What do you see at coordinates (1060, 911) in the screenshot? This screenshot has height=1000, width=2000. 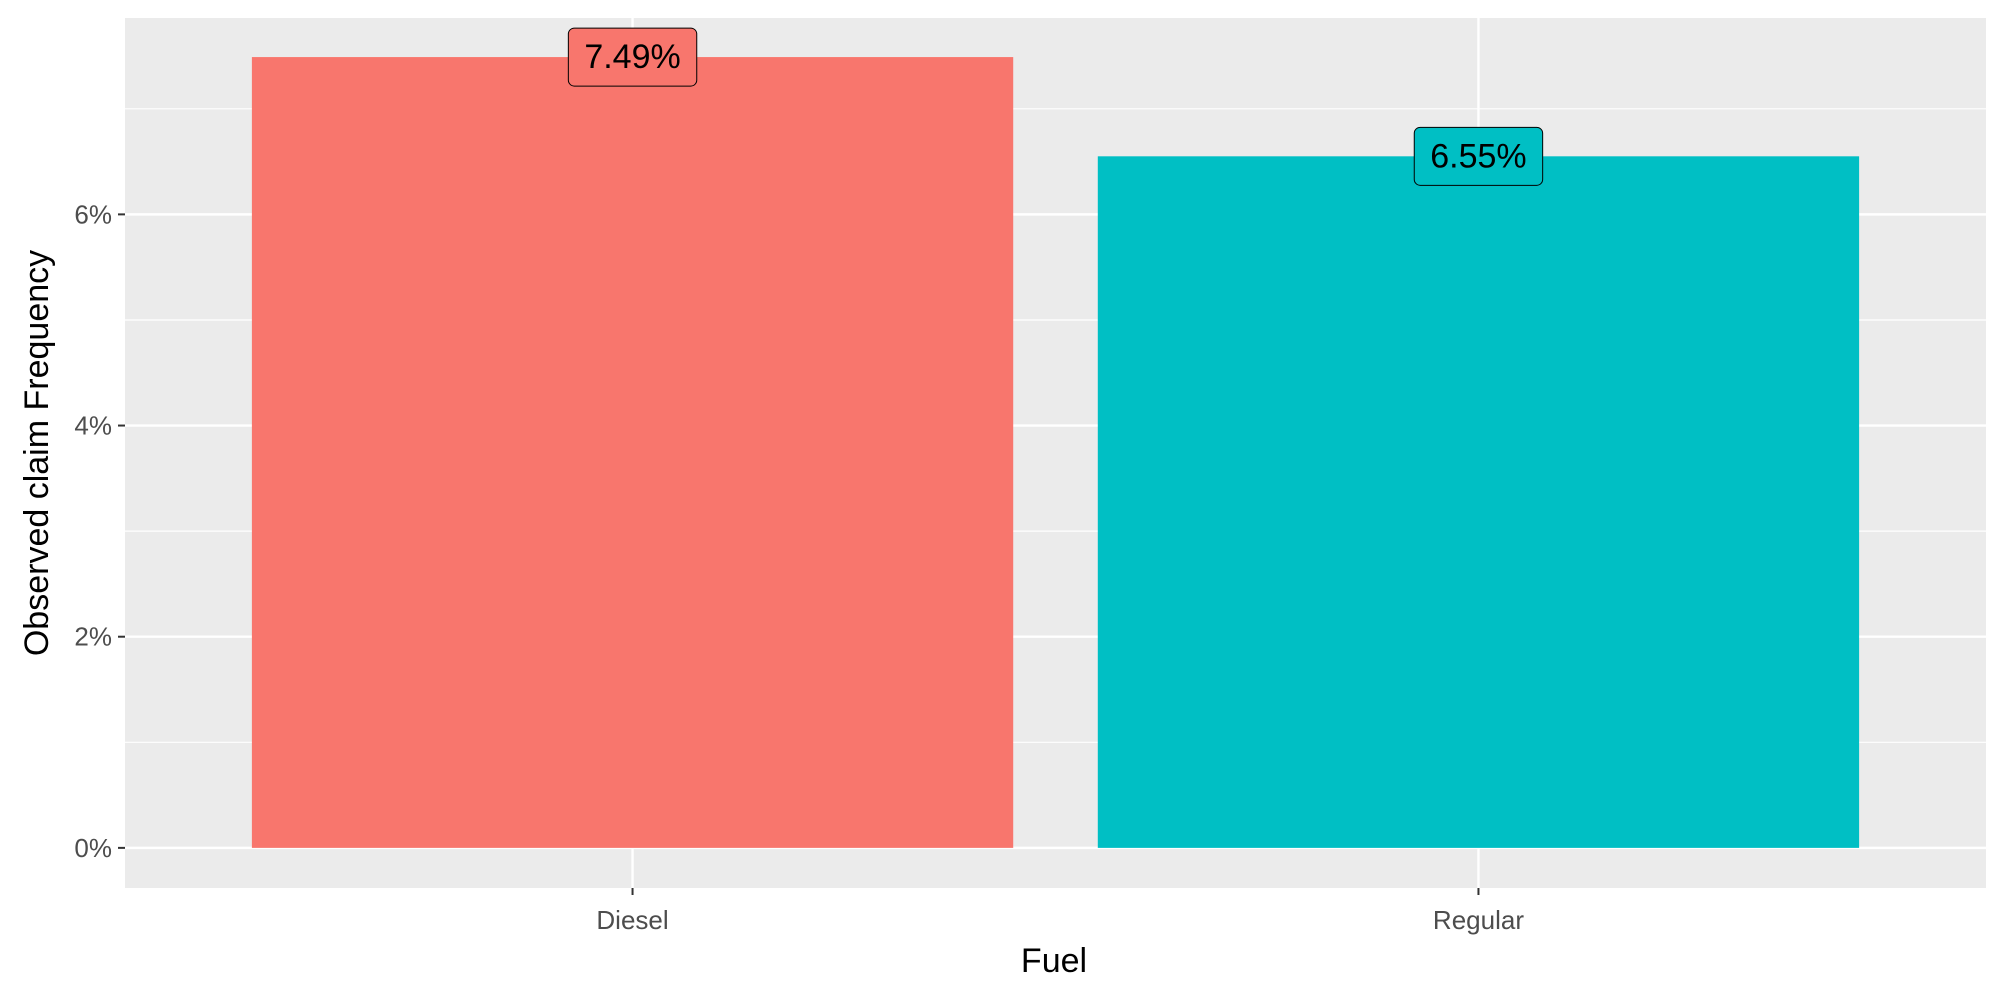 I see `x-axis: Diesel Regular` at bounding box center [1060, 911].